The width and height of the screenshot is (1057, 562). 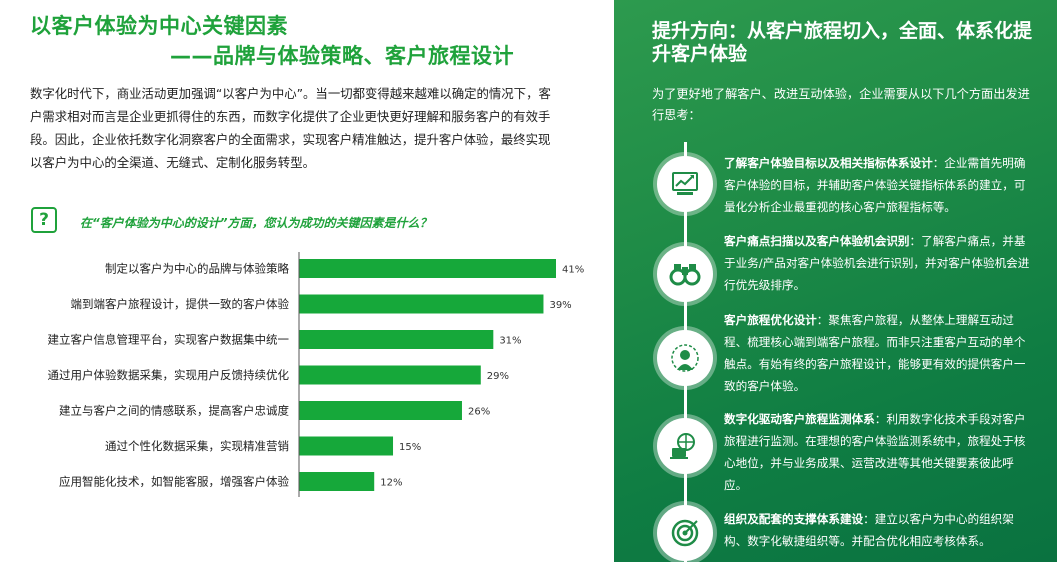 What do you see at coordinates (410, 447) in the screenshot?
I see `value-label: 15%` at bounding box center [410, 447].